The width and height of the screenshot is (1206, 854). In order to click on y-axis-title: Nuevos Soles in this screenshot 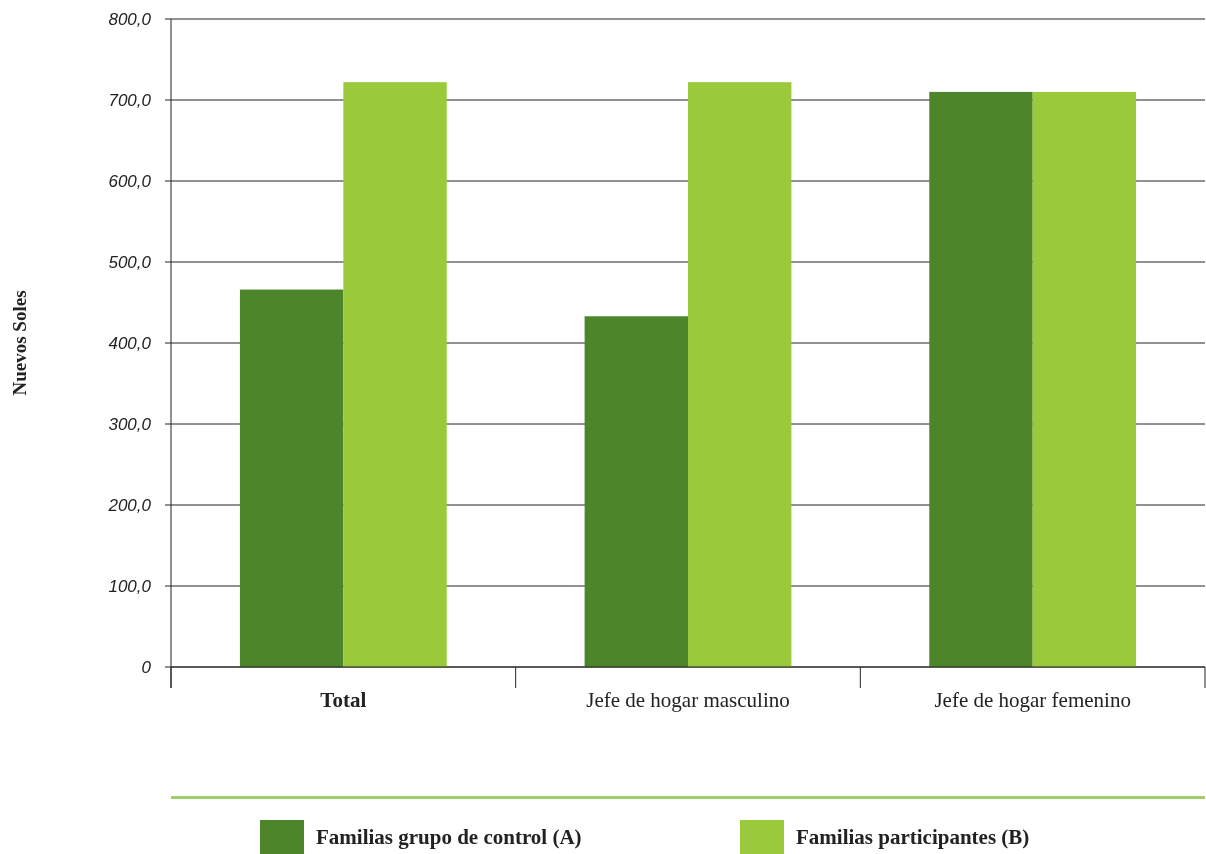, I will do `click(19, 343)`.